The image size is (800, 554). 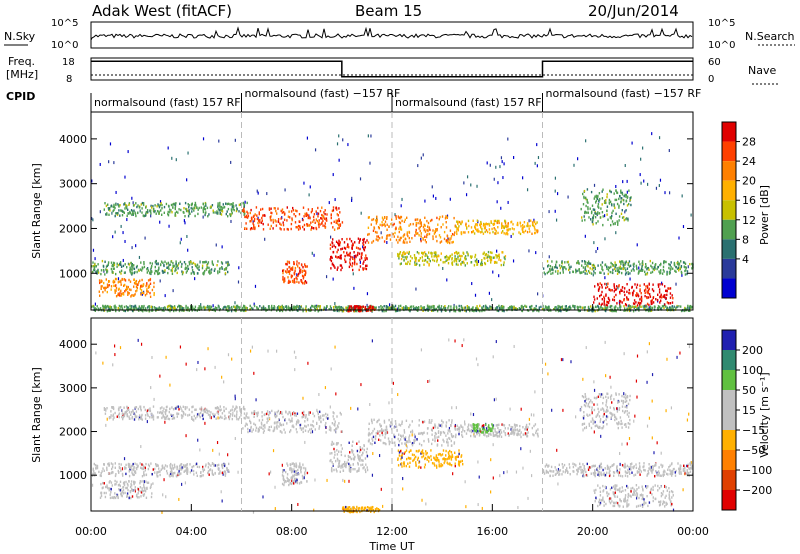 I want to click on nsearch-tick-bottom: 10^0, so click(x=721, y=45).